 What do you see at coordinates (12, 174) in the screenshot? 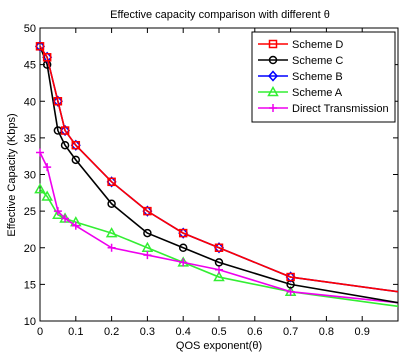
I see `y-axis-title: Effective Capacity (Kbps)` at bounding box center [12, 174].